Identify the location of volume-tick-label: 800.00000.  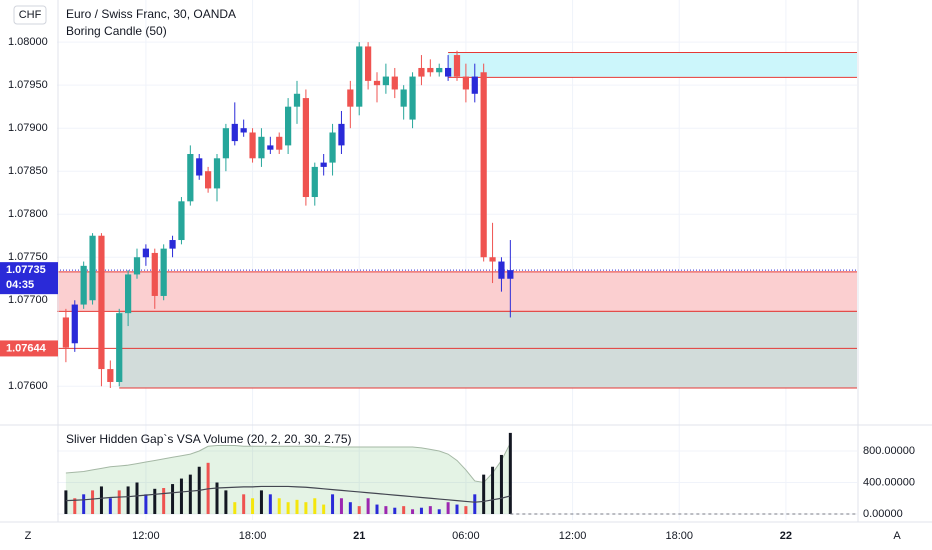
(889, 451).